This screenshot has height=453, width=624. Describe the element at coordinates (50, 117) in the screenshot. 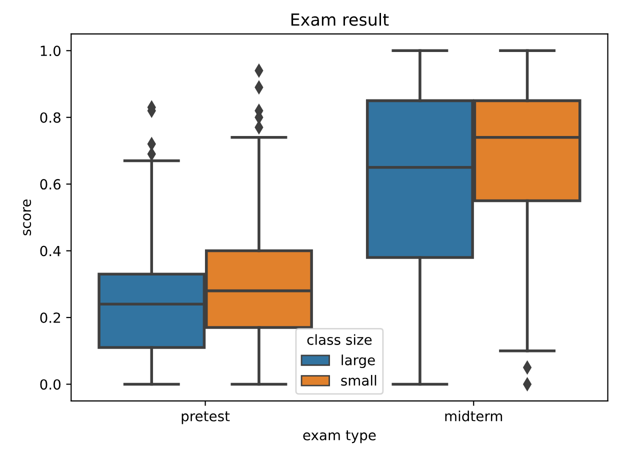

I see `y-tick-label: 0.8` at that location.